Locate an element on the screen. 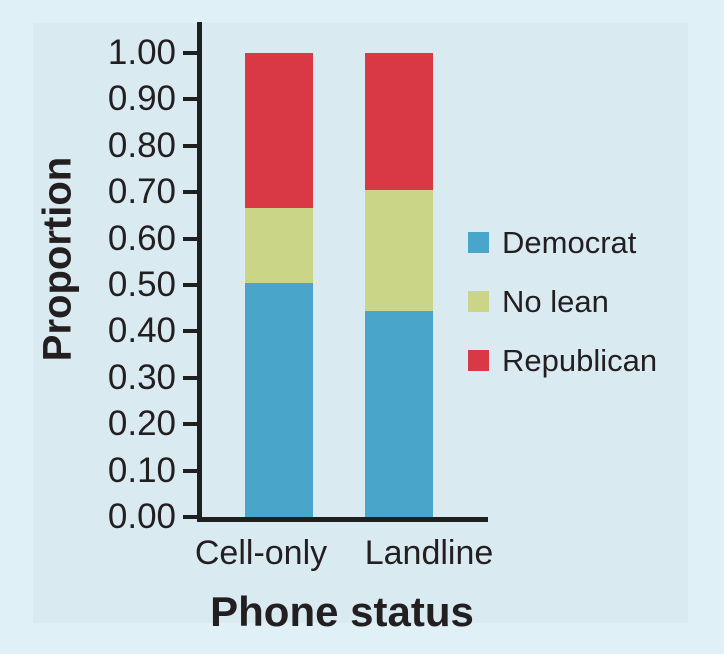  x-axis-line is located at coordinates (342, 519).